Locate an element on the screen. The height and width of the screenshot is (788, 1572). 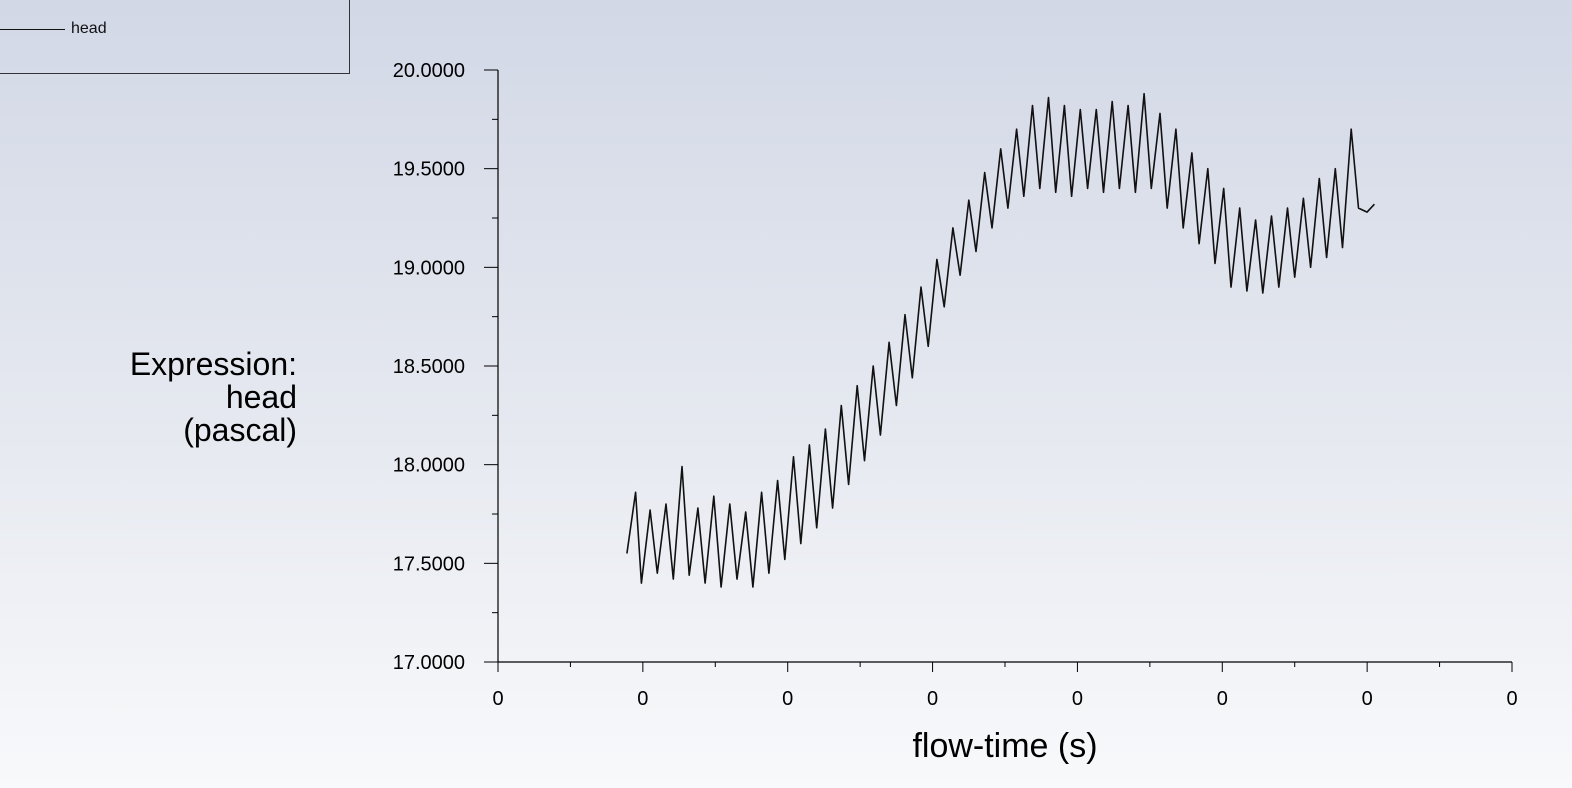
legend: head is located at coordinates (175, 37).